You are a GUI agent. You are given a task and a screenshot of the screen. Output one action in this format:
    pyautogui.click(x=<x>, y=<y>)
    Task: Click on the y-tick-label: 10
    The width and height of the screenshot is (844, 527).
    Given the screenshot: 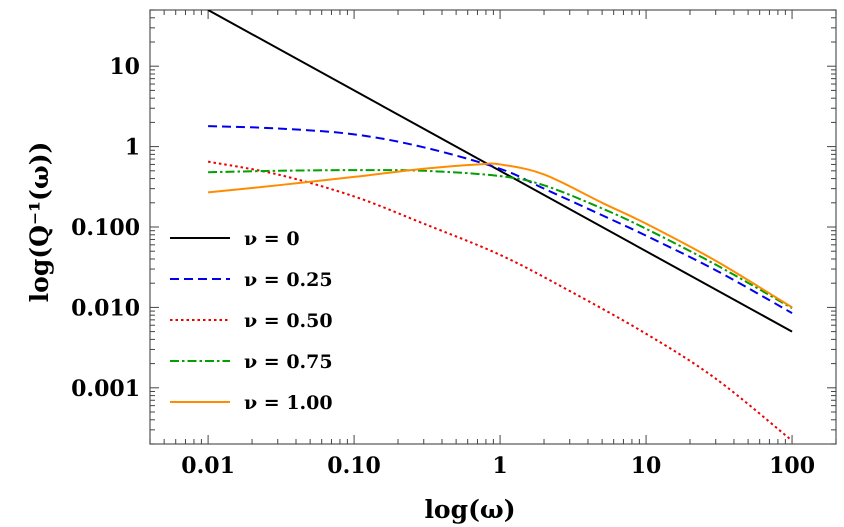 What is the action you would take?
    pyautogui.click(x=124, y=67)
    